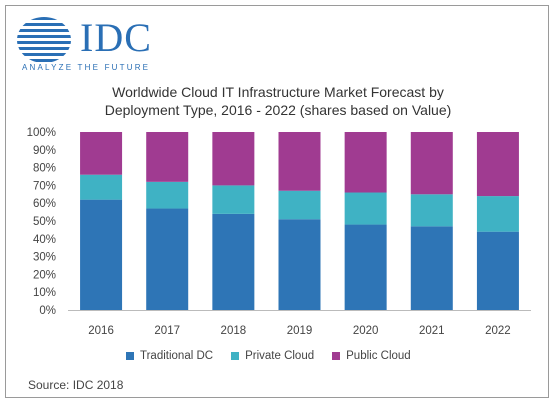 The image size is (554, 403). What do you see at coordinates (41, 133) in the screenshot?
I see `y-tick-label: 100%` at bounding box center [41, 133].